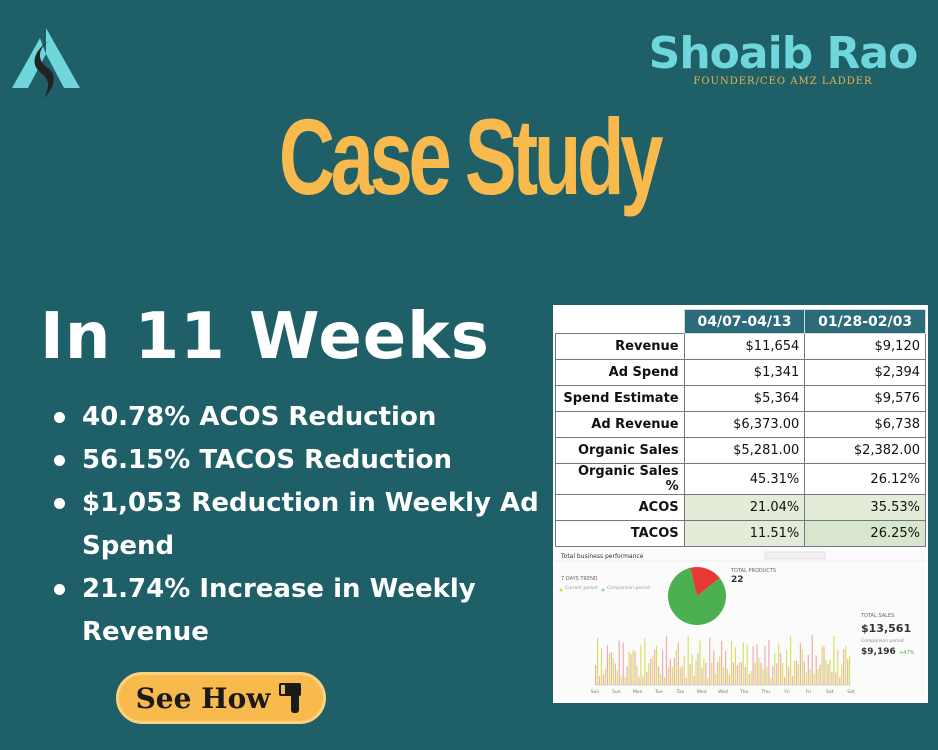 This screenshot has height=750, width=938. I want to click on comparison-change: +47%, so click(907, 653).